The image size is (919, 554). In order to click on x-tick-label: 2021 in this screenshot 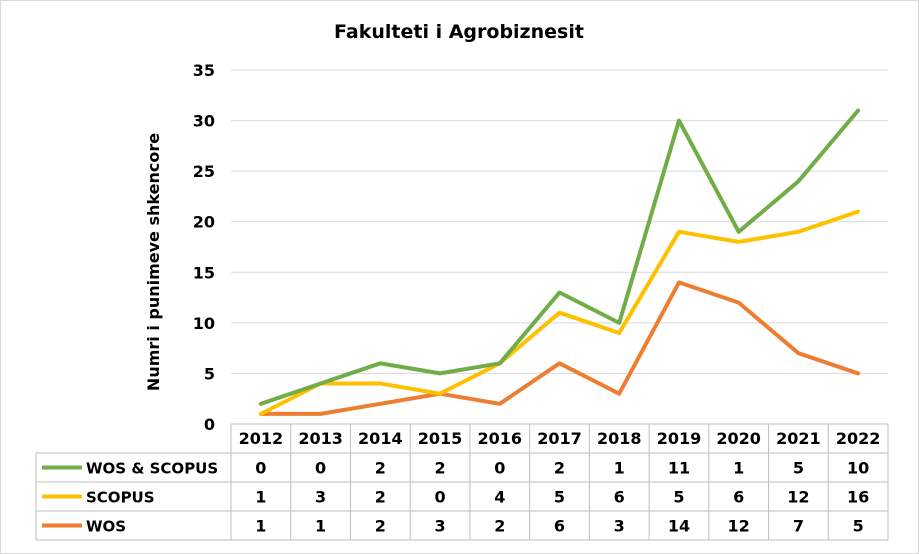, I will do `click(798, 438)`.